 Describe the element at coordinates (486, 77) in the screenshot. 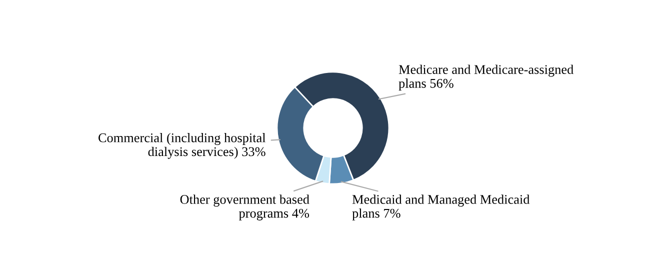

I see `slice-label: Medicare and Medicare-assigned plans 56%` at that location.